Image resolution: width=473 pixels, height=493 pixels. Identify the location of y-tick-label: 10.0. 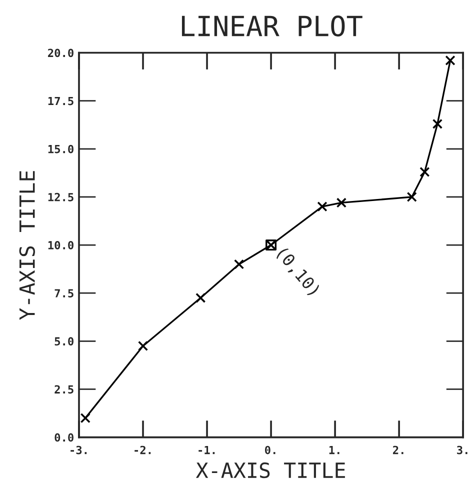
(61, 245).